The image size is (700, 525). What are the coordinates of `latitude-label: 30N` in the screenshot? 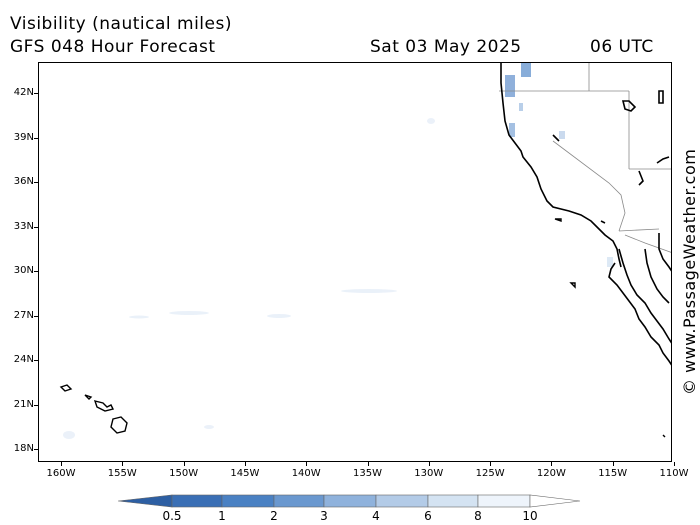 It's located at (23, 270).